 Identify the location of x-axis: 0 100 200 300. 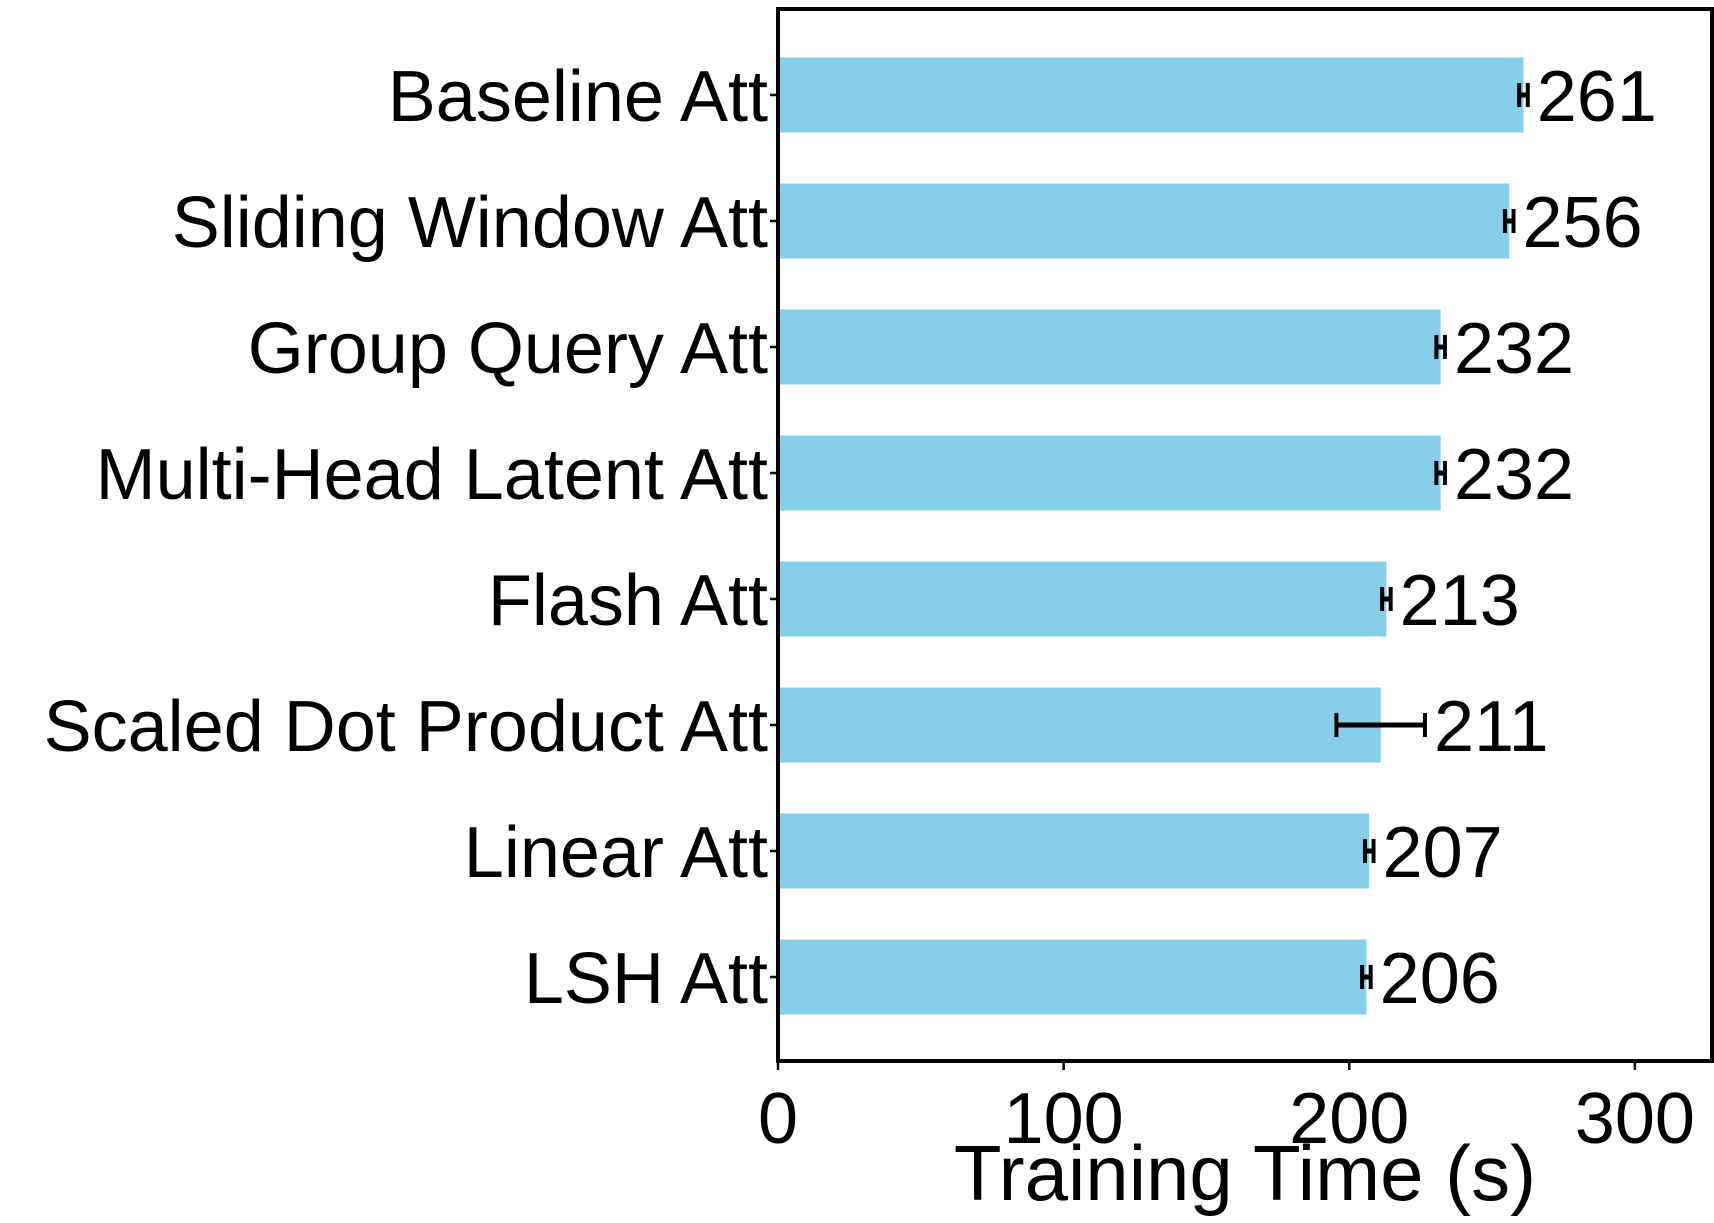
(1226, 1110).